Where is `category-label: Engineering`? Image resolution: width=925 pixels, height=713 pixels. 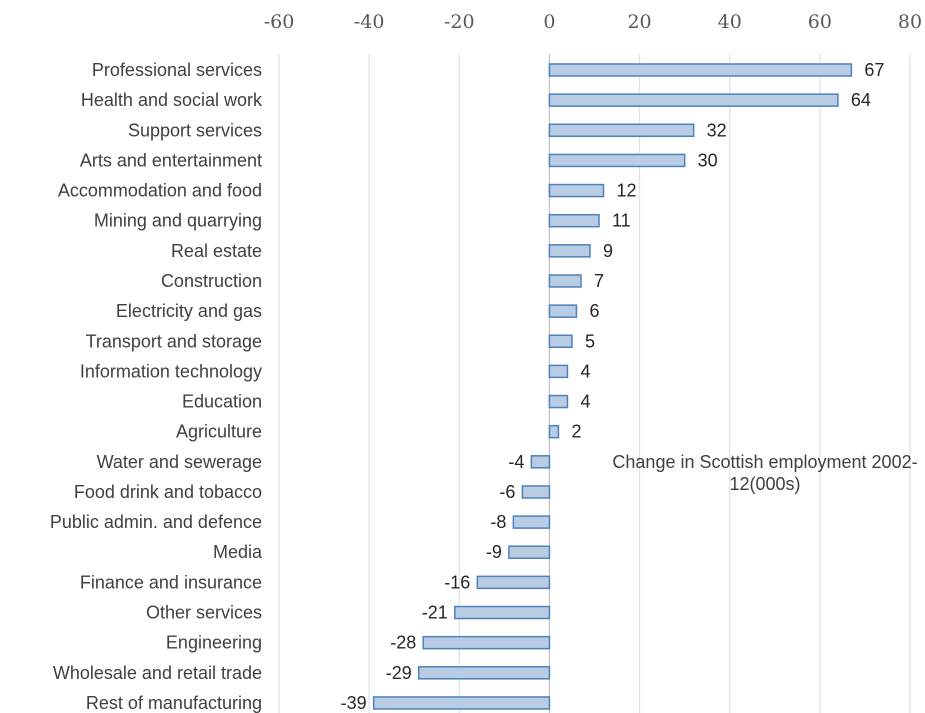 category-label: Engineering is located at coordinates (214, 643).